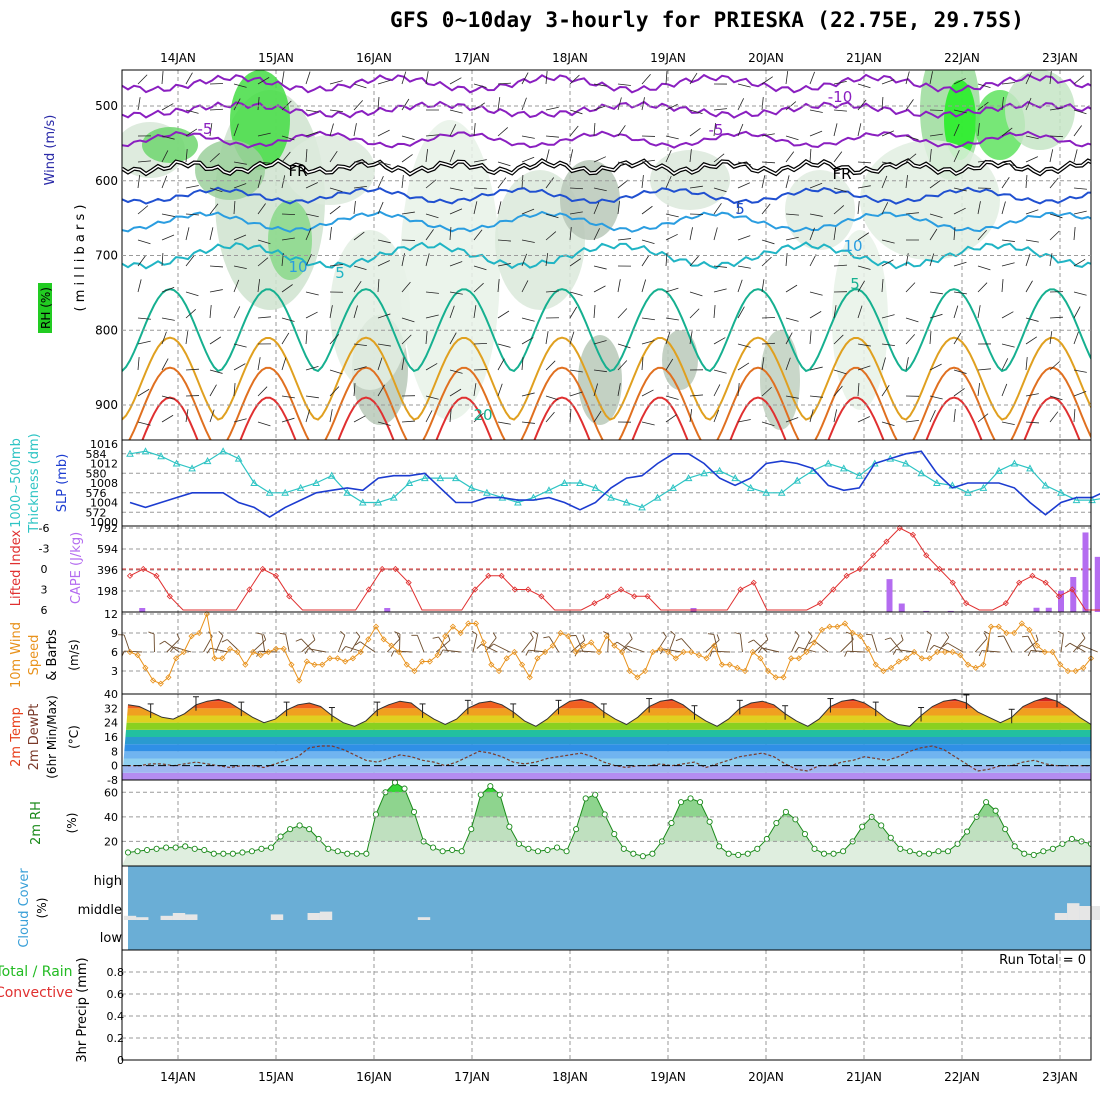  What do you see at coordinates (962, 58) in the screenshot?
I see `day-label-top: 22JAN` at bounding box center [962, 58].